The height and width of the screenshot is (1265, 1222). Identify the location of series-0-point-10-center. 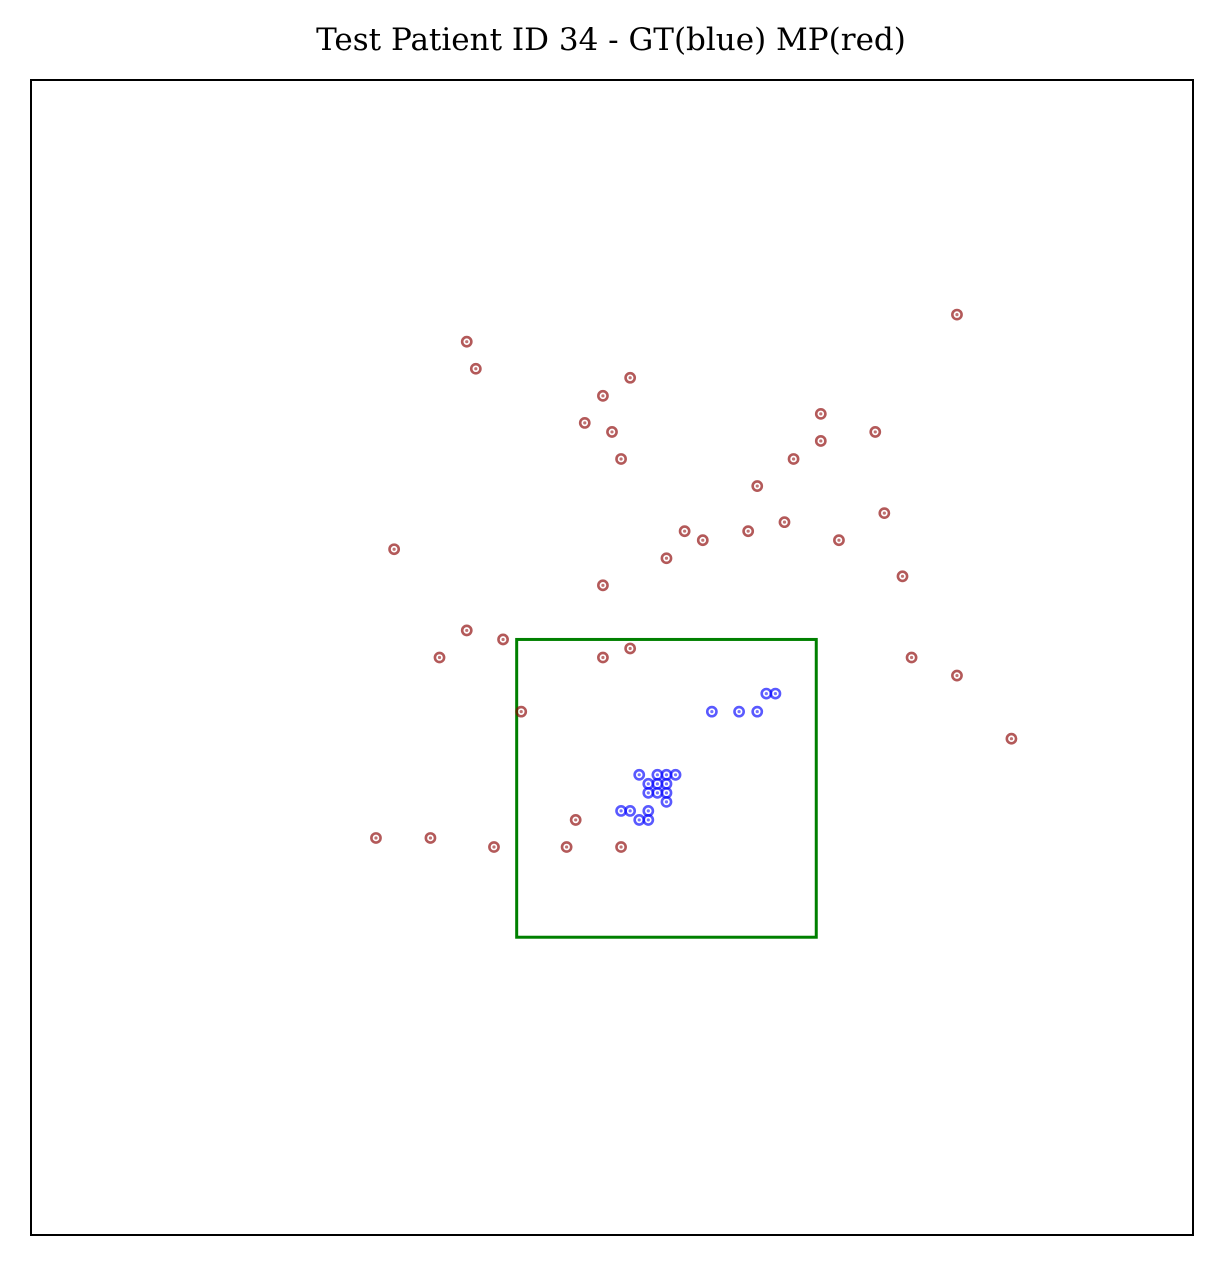
(621, 459).